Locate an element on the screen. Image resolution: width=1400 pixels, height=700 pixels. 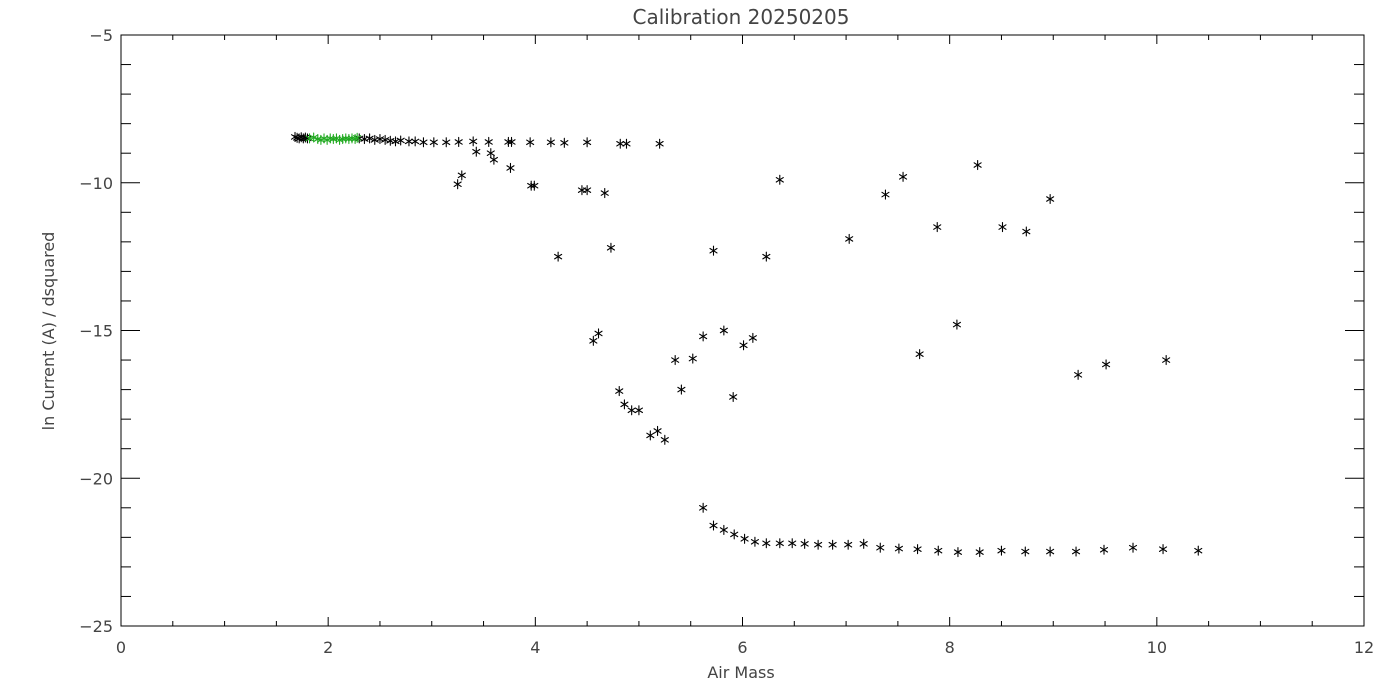
chart-title: Calibration 20250205 is located at coordinates (741, 17).